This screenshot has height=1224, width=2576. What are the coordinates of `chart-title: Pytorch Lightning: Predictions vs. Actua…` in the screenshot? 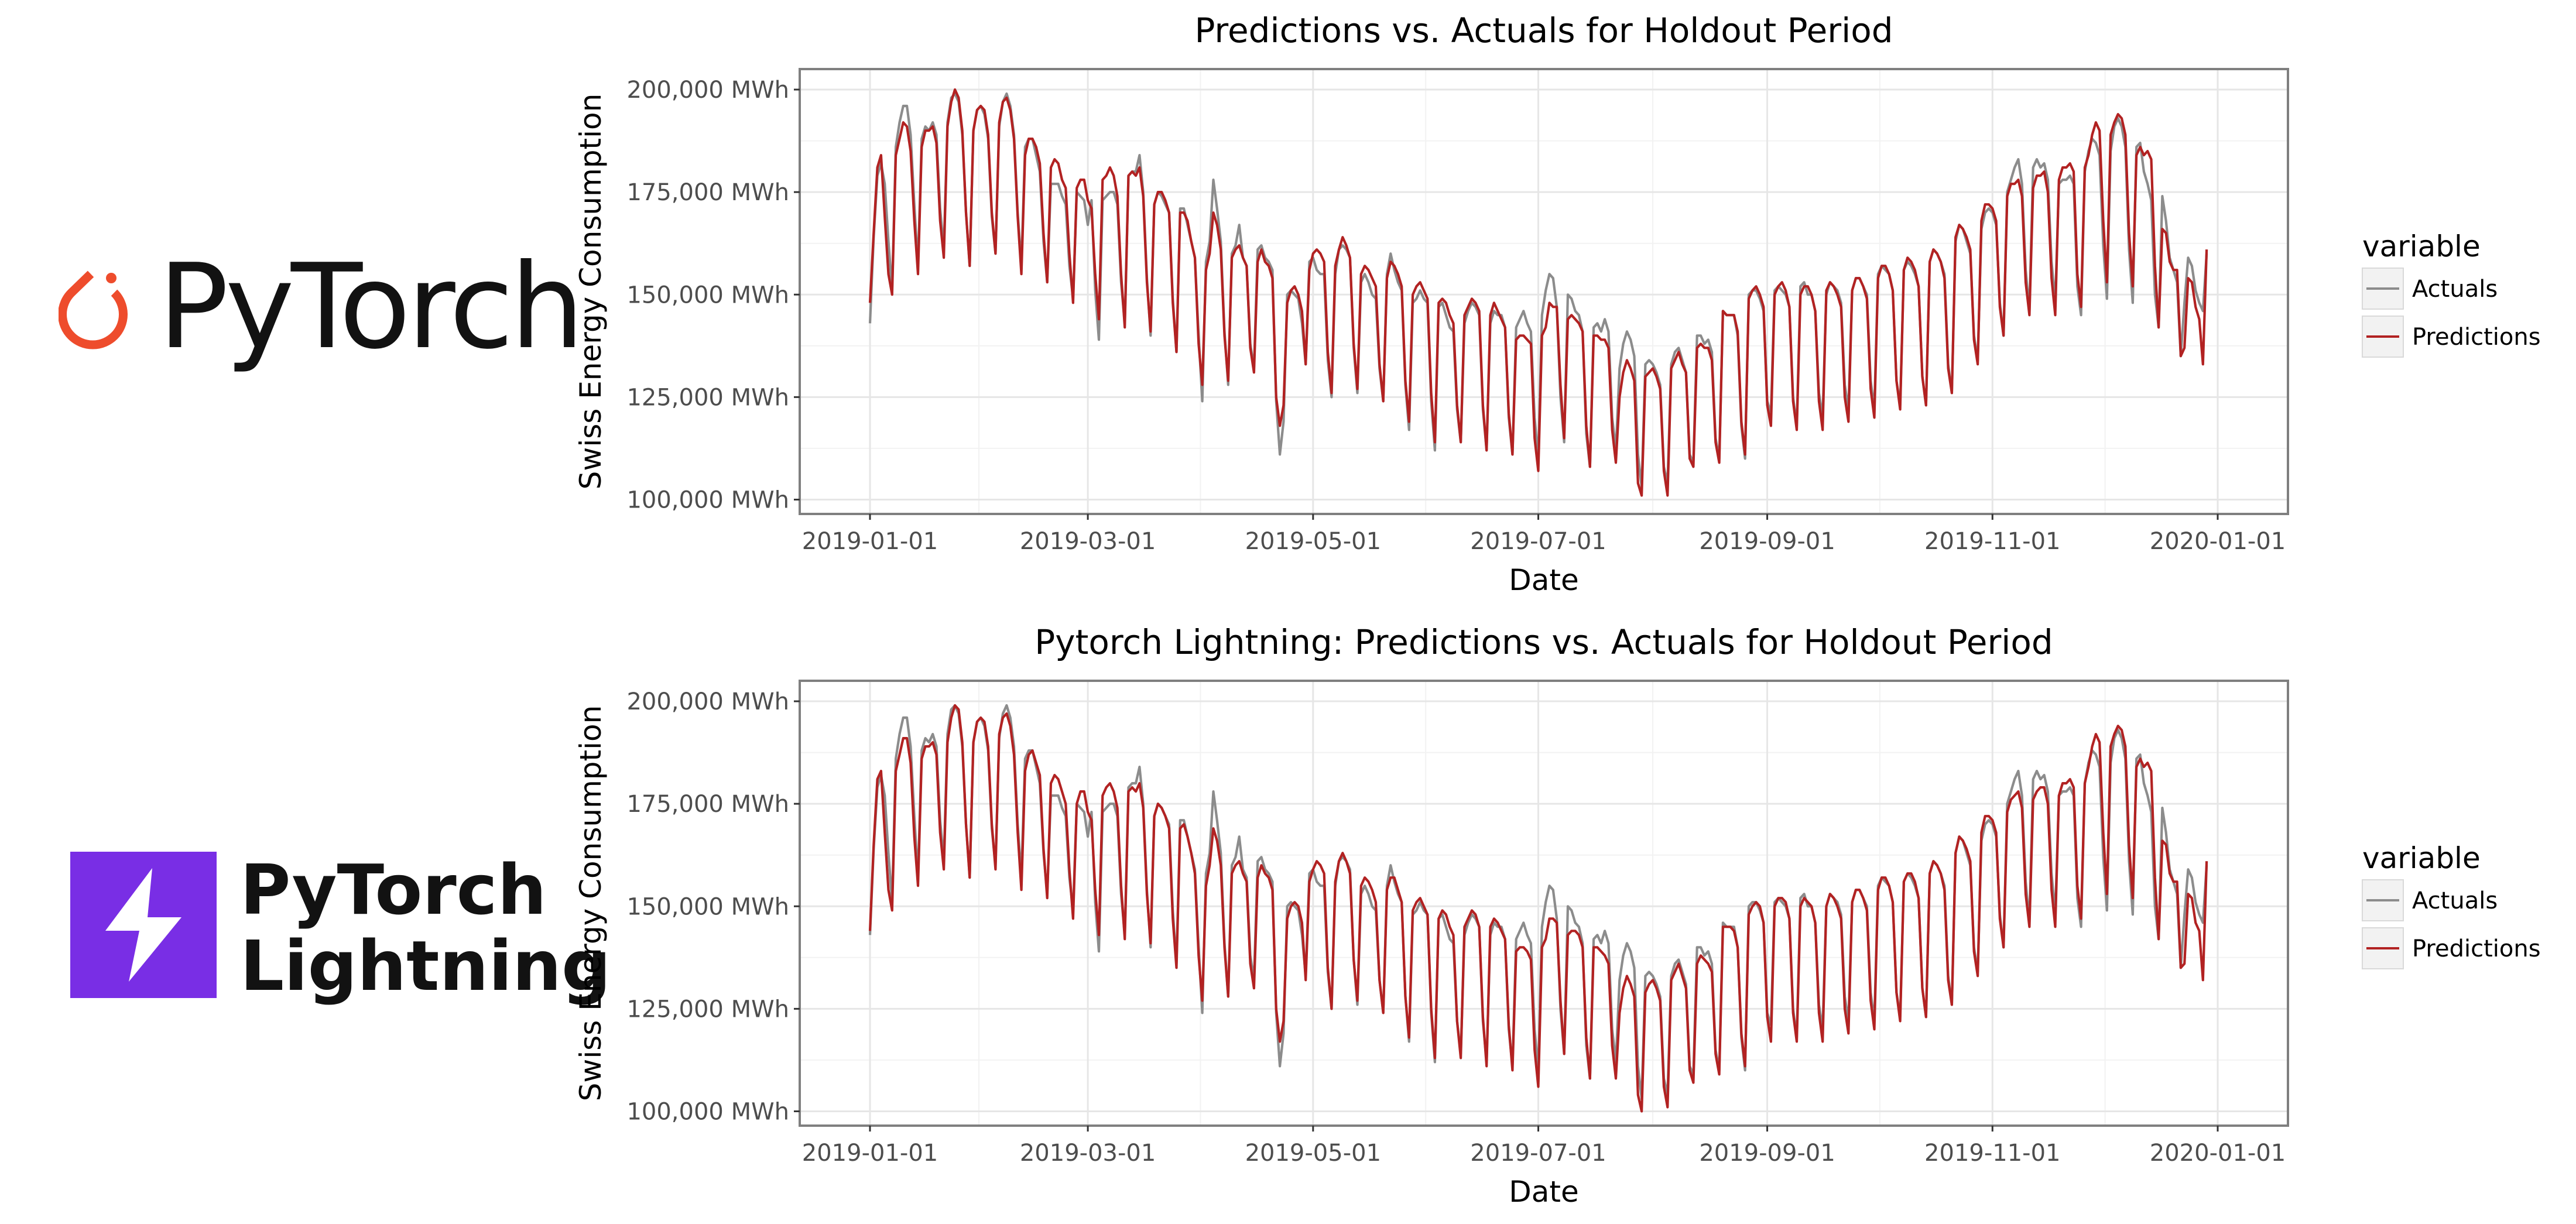 It's located at (1543, 642).